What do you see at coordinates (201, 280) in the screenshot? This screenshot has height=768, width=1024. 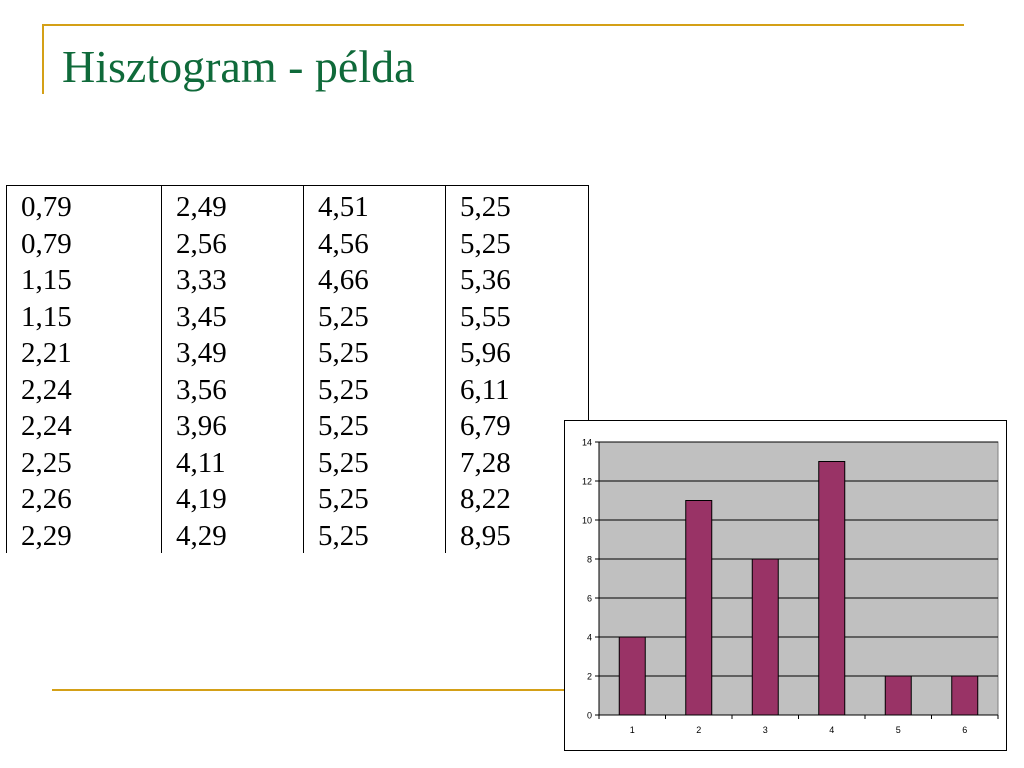 I see `table-cell: 3,33` at bounding box center [201, 280].